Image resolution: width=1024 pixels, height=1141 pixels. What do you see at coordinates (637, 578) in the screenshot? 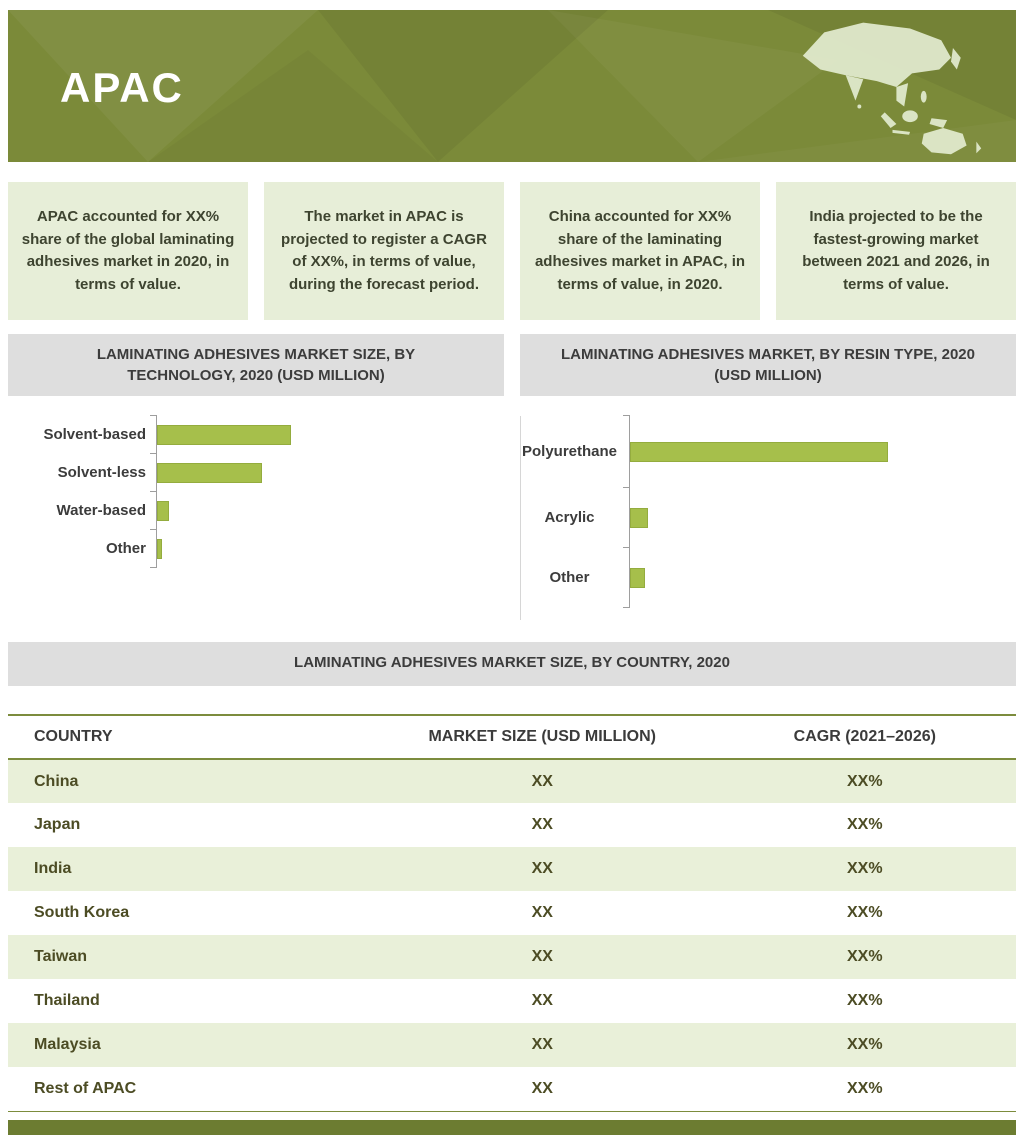
I see `bar-other-resin` at bounding box center [637, 578].